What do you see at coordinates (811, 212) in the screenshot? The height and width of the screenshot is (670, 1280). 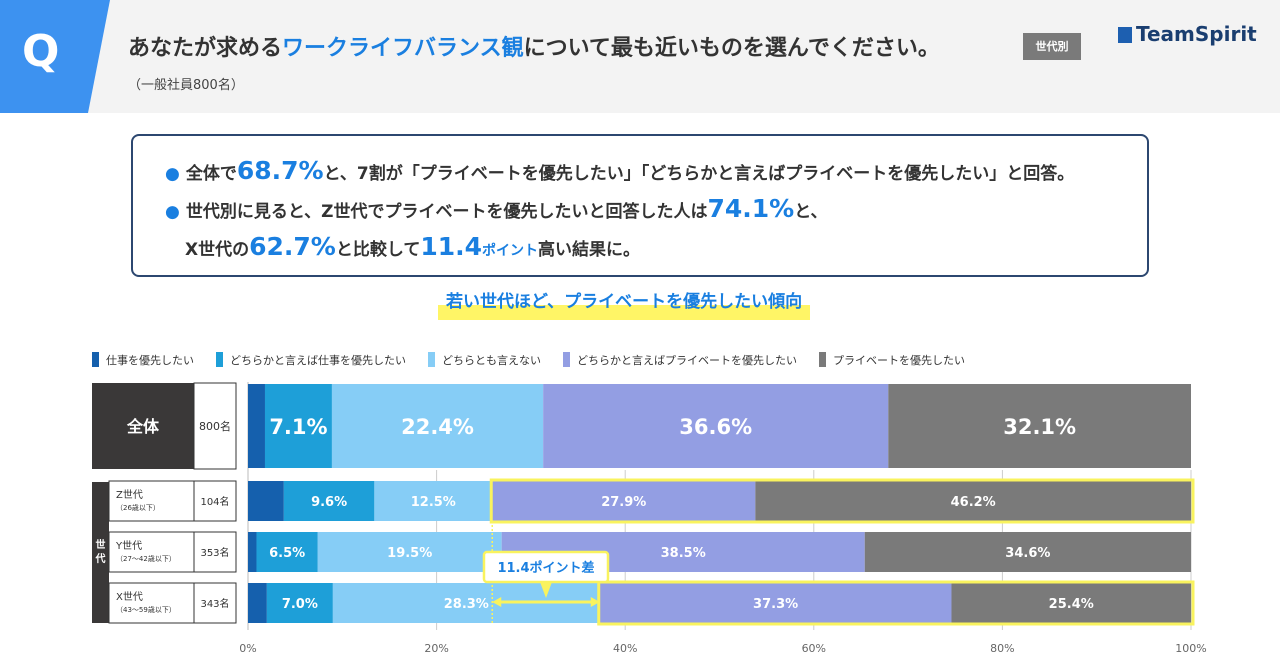 I see `summary-text: と、` at bounding box center [811, 212].